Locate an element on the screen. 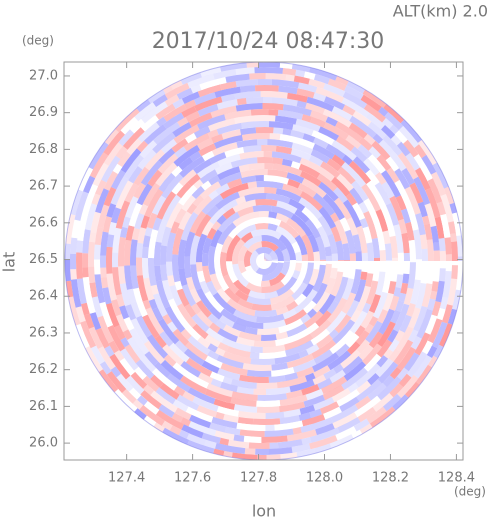 This screenshot has width=491, height=521. x-tick-label: 128.0 is located at coordinates (324, 478).